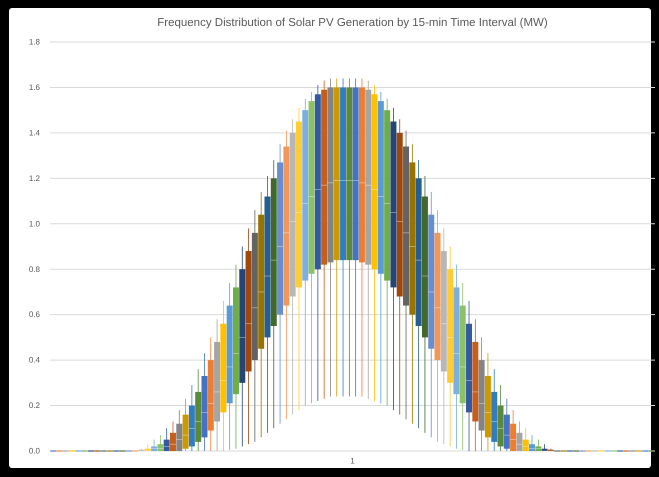 The height and width of the screenshot is (477, 659). I want to click on y-tick-label: 0.8, so click(34, 269).